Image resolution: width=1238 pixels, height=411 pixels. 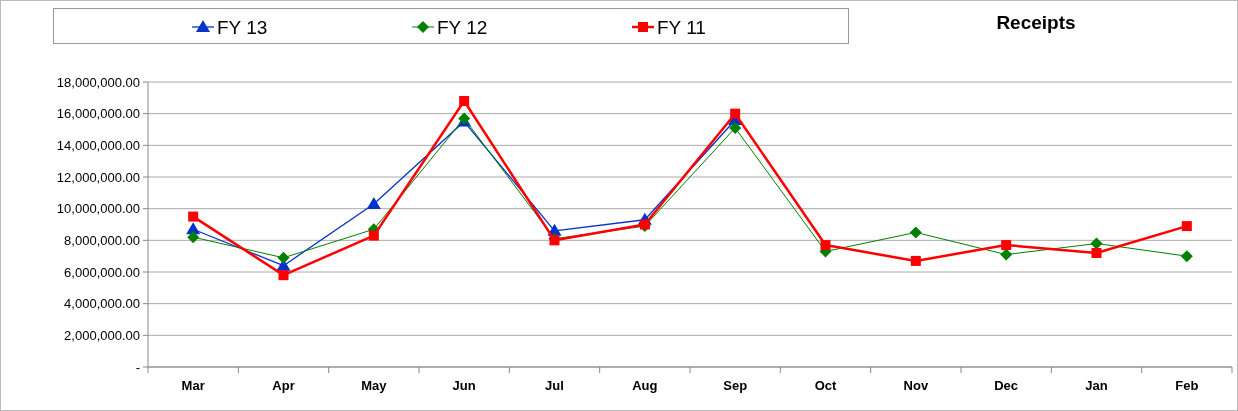 What do you see at coordinates (98, 145) in the screenshot?
I see `y-tick-label: 14,000,000.00` at bounding box center [98, 145].